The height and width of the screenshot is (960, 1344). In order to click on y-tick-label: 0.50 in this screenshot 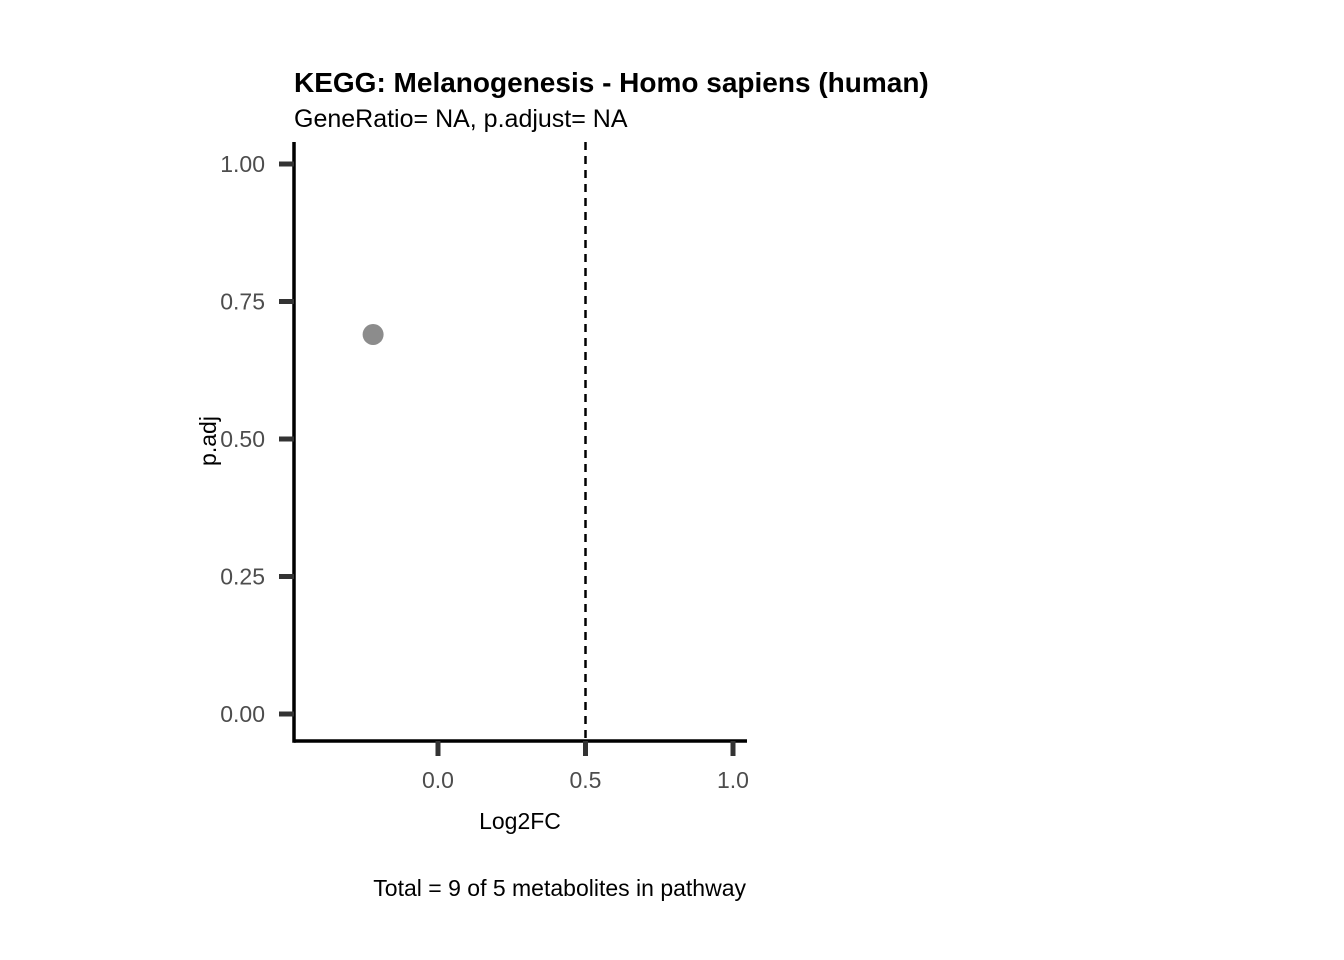, I will do `click(242, 439)`.